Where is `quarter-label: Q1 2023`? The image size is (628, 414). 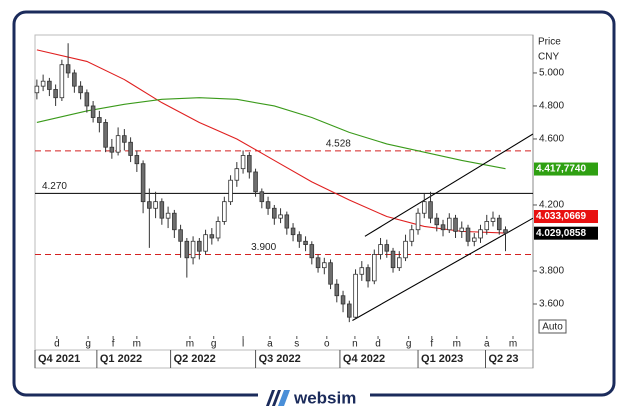
quarter-label: Q1 2023 is located at coordinates (442, 359).